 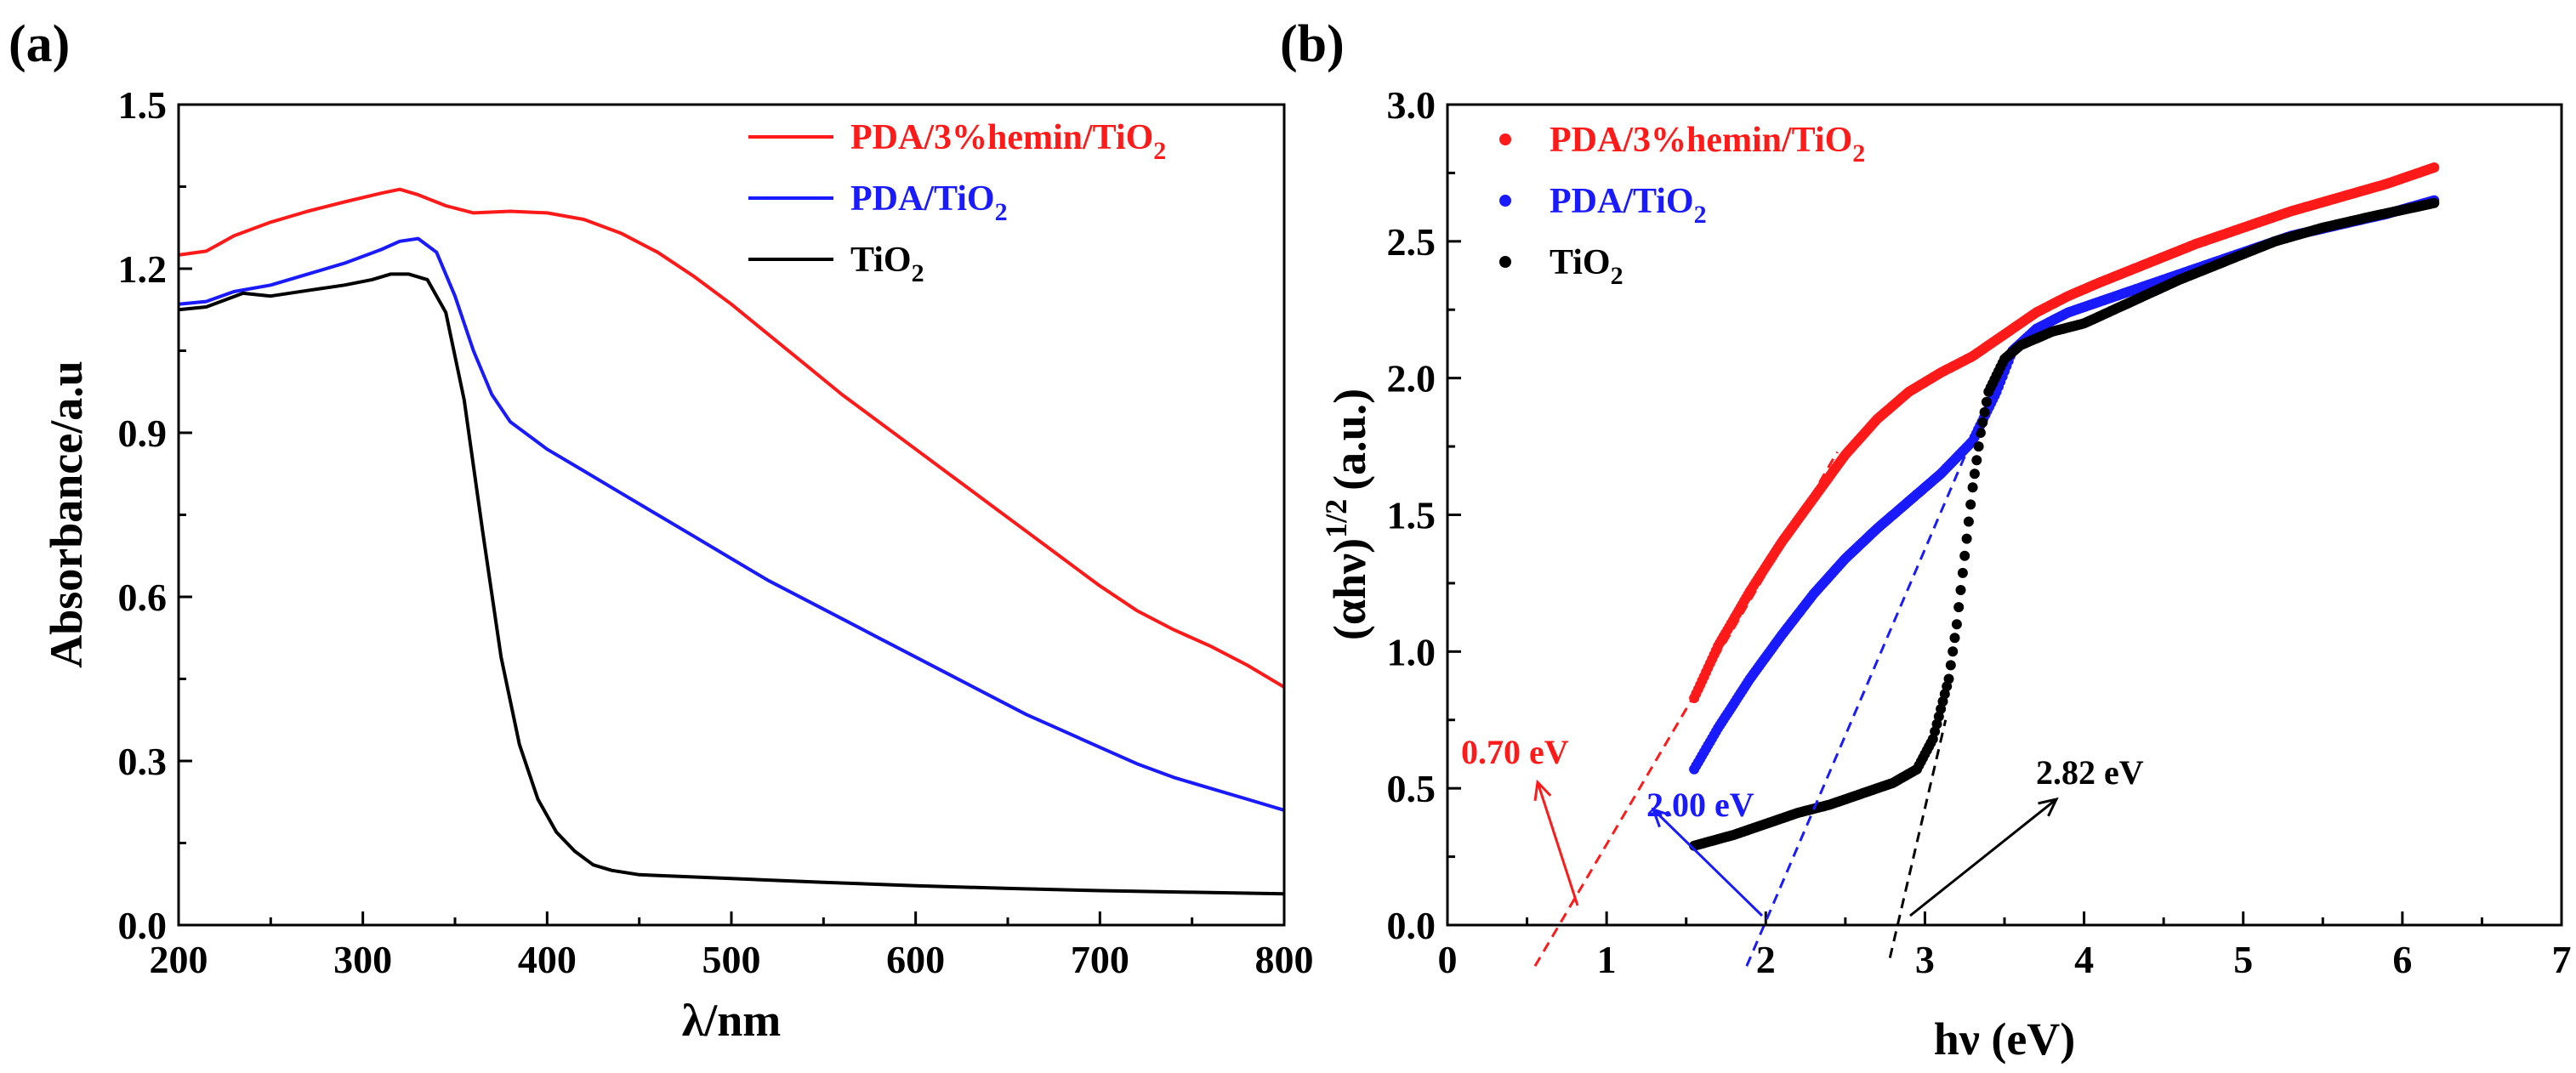 I want to click on panel-a-y-tick-label: 0.3, so click(x=143, y=761).